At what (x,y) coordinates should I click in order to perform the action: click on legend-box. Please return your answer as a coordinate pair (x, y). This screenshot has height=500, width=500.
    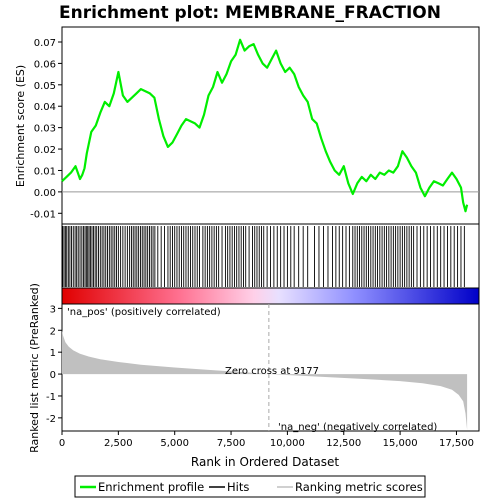
    Looking at the image, I should click on (250, 486).